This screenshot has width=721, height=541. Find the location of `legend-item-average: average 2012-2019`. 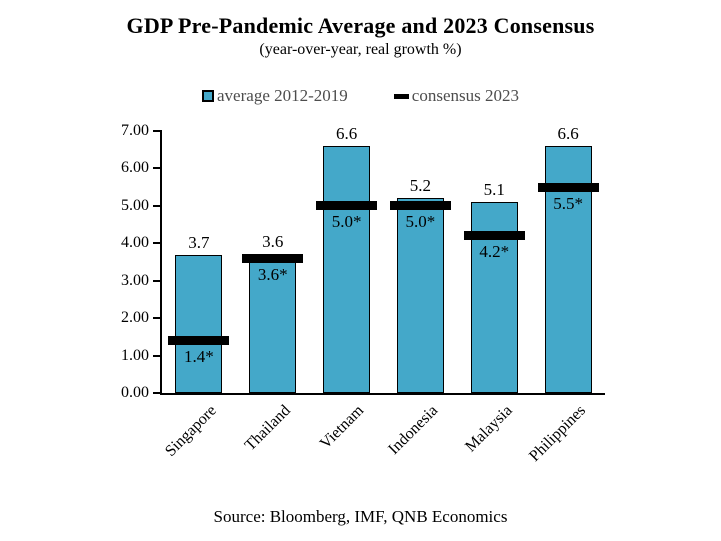

legend-item-average: average 2012-2019 is located at coordinates (275, 96).